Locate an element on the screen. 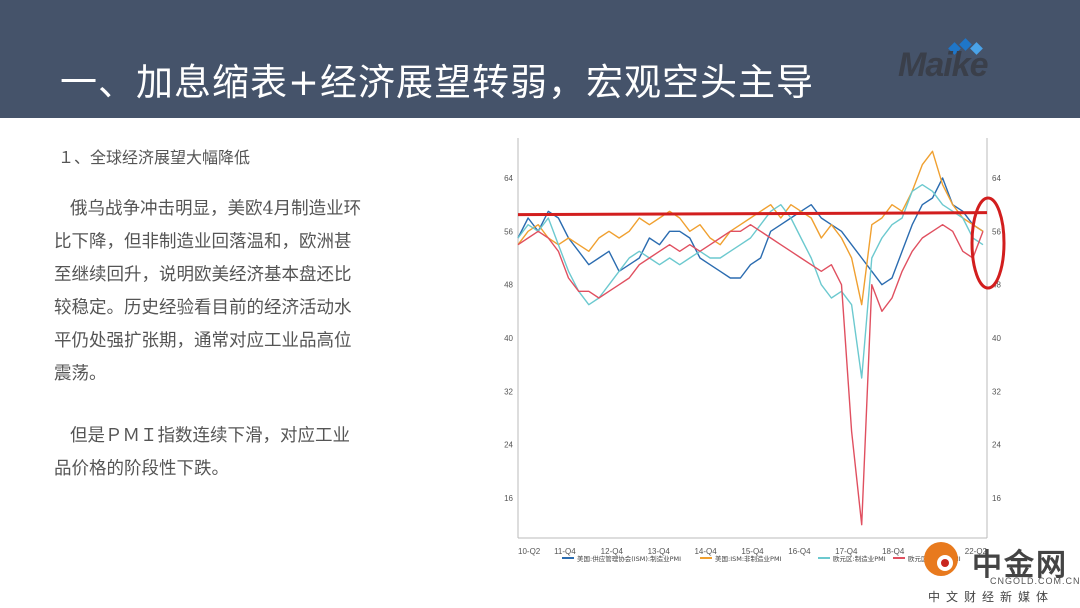  y-tick-label-left: 48 is located at coordinates (508, 285).